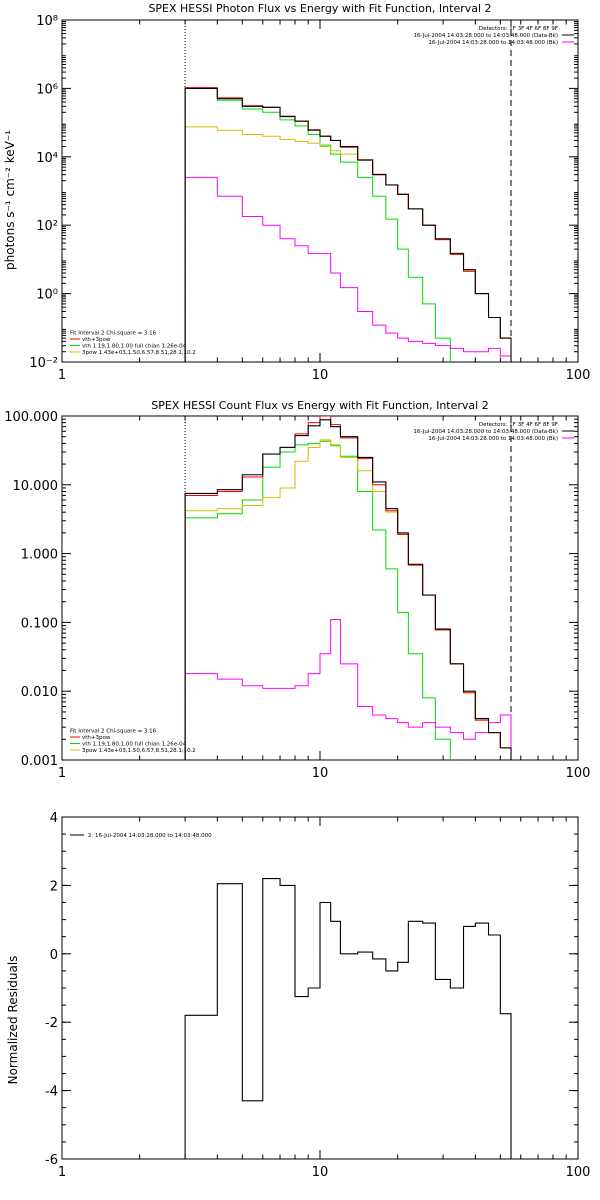  Describe the element at coordinates (51, 1023) in the screenshot. I see `y-tick-label: -2` at that location.